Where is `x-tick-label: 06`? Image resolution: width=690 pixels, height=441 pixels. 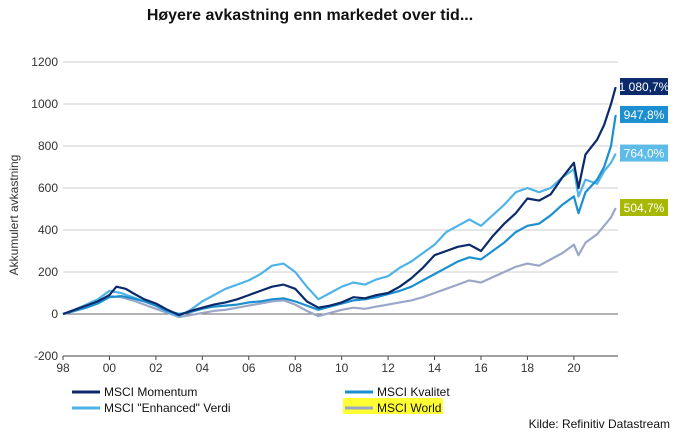 x-tick-label: 06 is located at coordinates (249, 368).